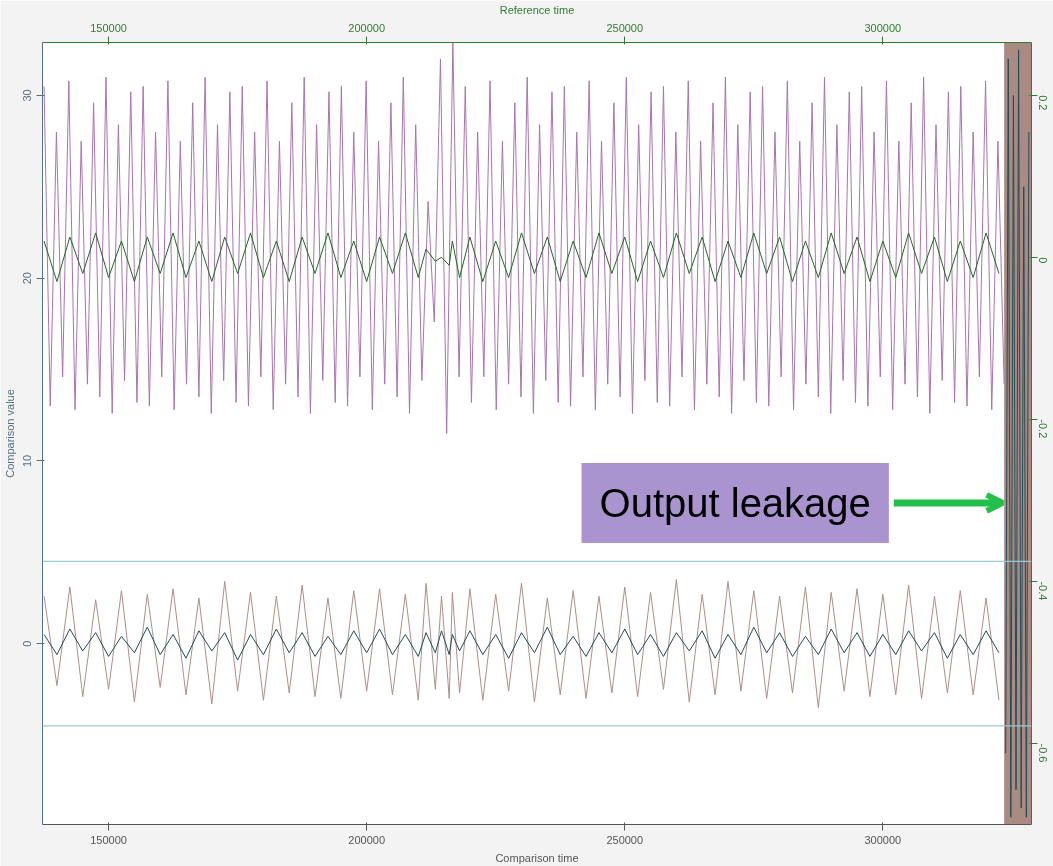 Image resolution: width=1053 pixels, height=866 pixels. I want to click on y2-tick-label: -0.6, so click(1042, 753).